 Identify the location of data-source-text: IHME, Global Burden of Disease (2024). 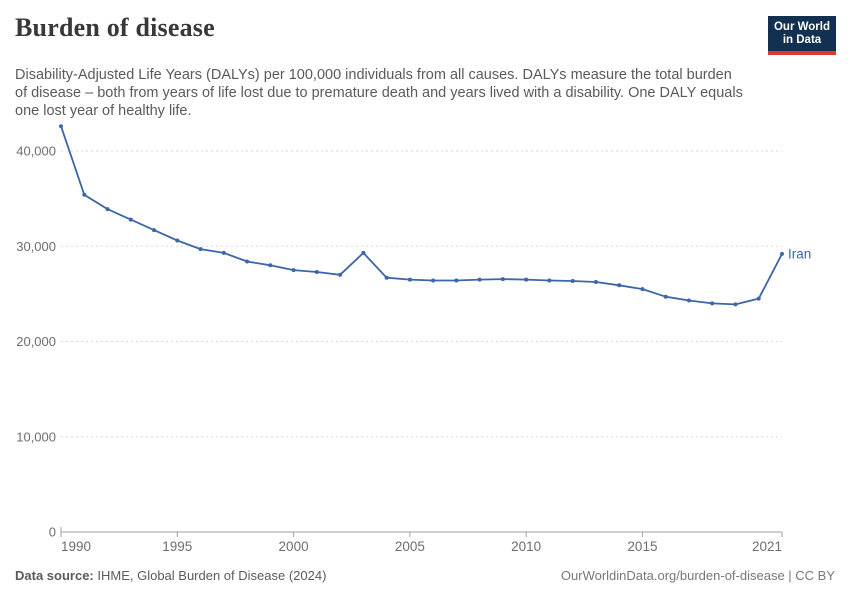
(210, 575).